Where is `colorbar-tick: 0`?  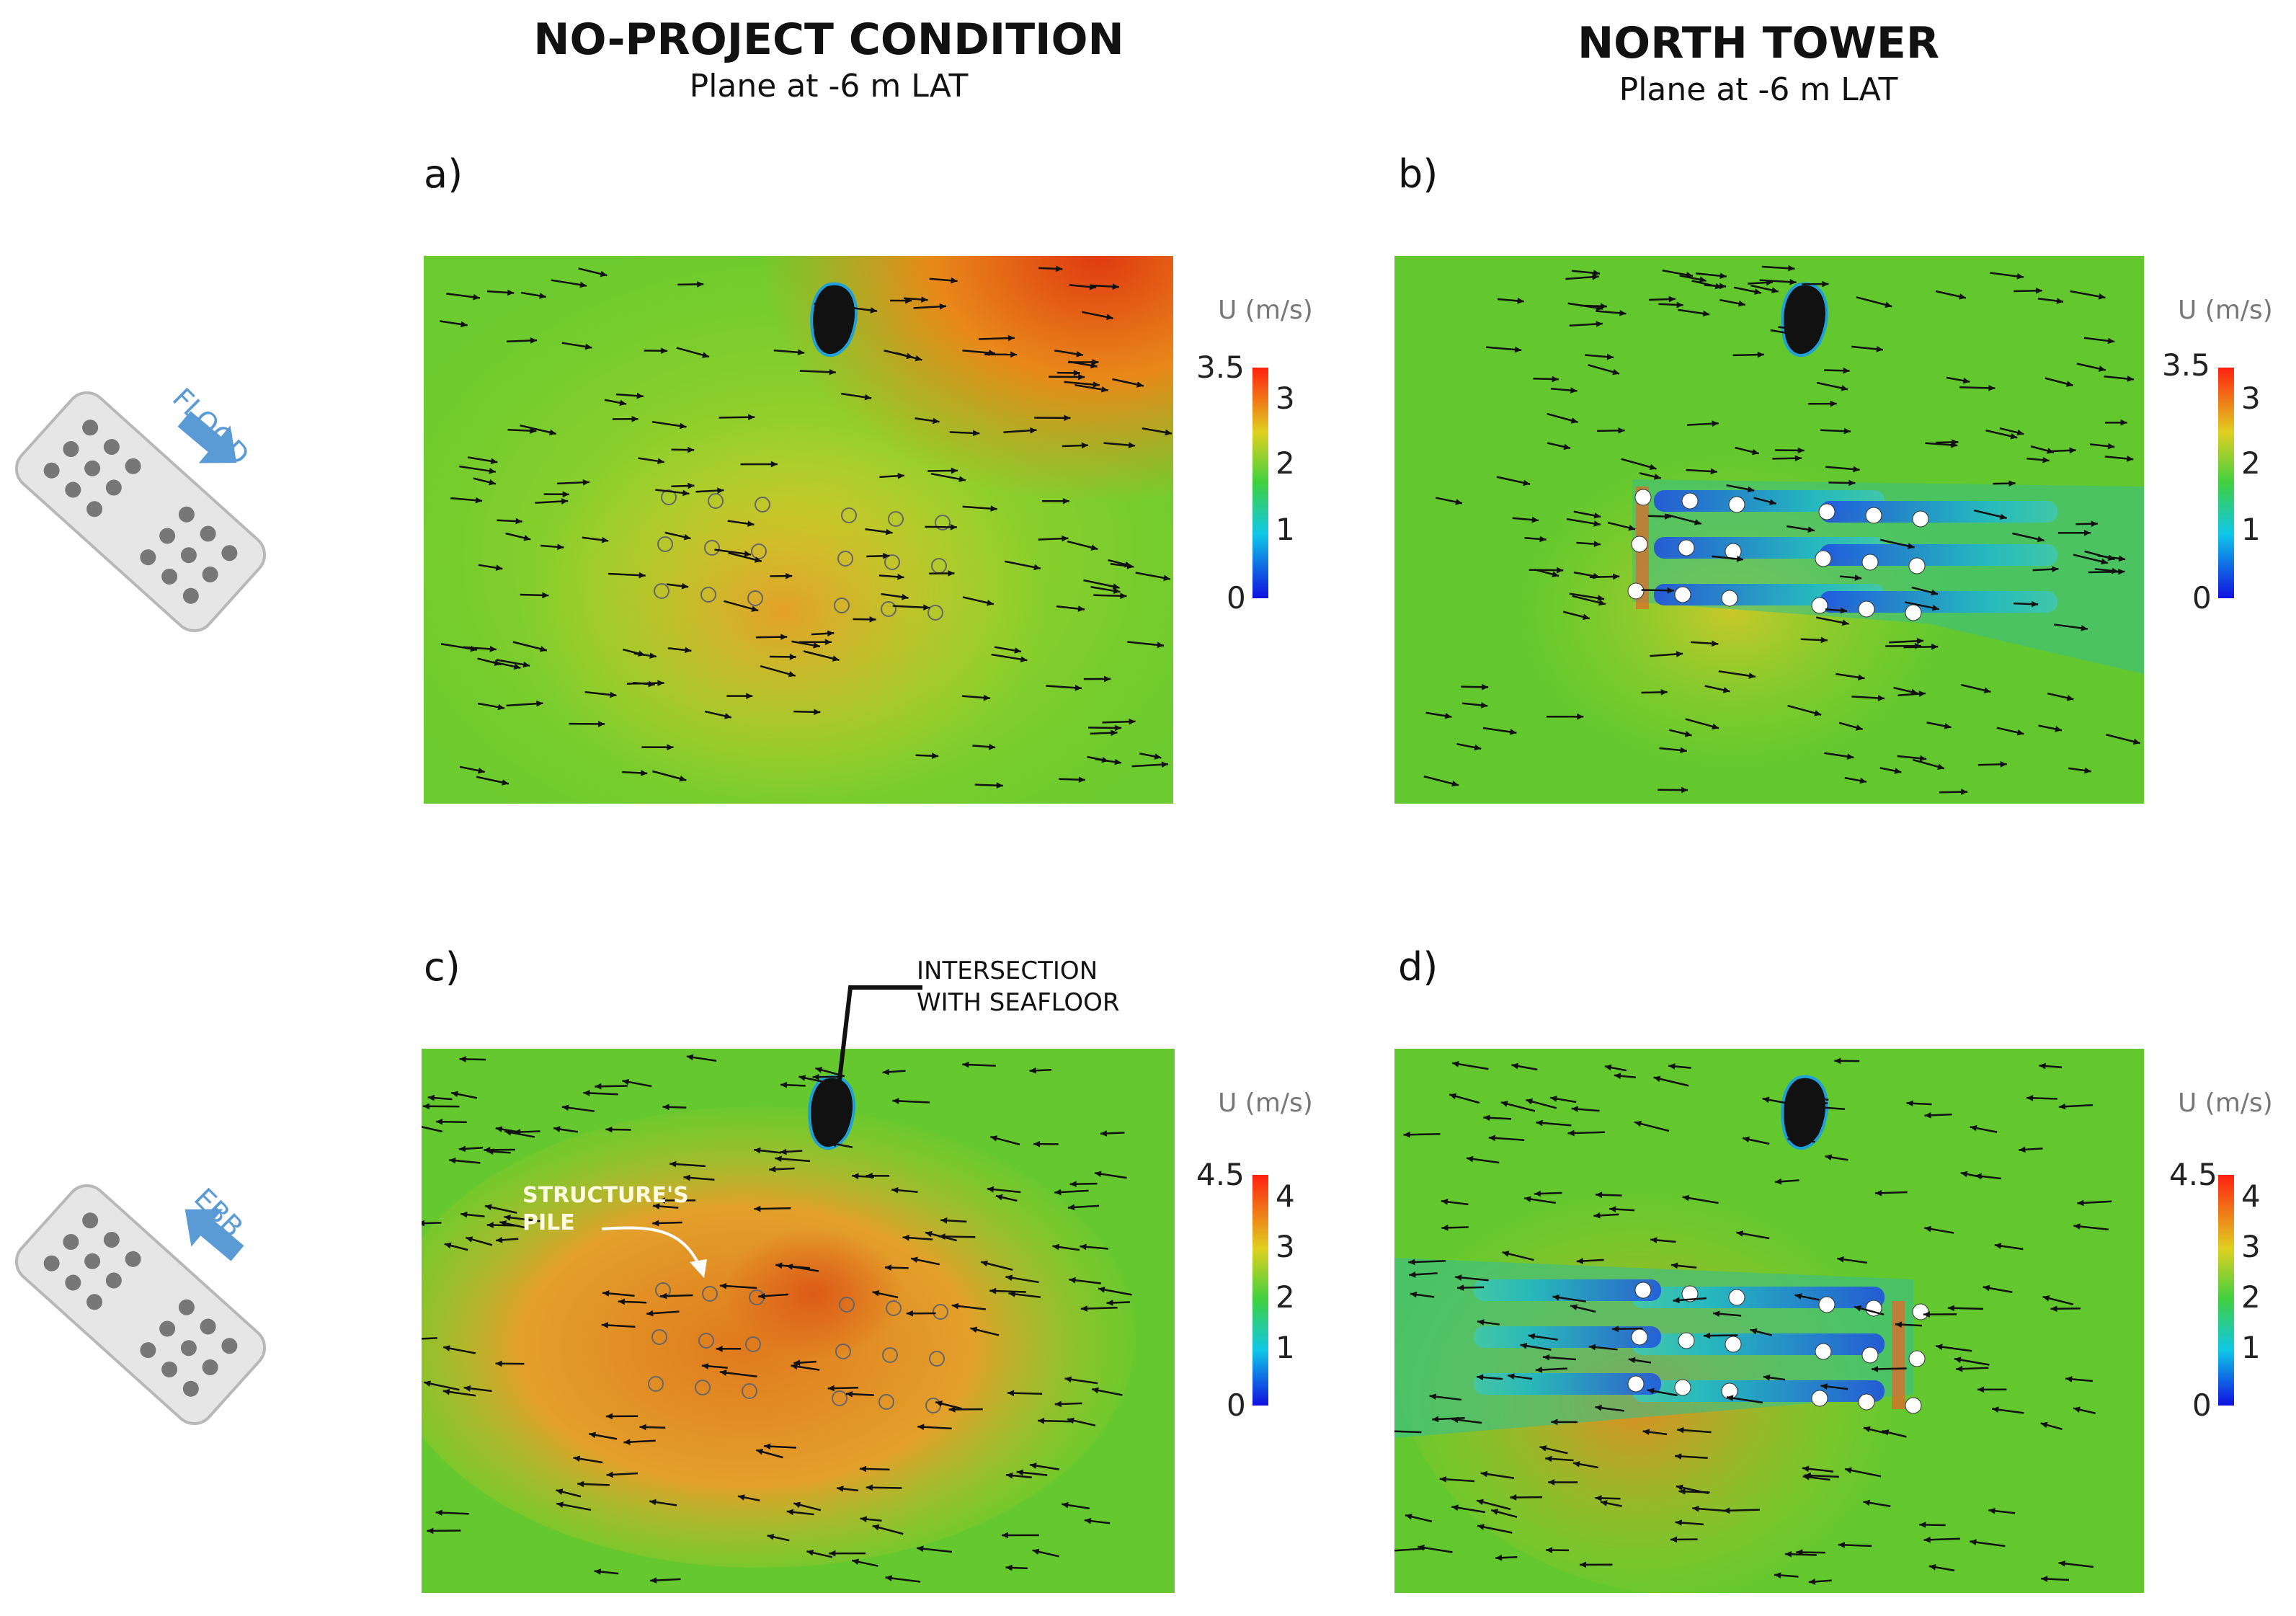 colorbar-tick: 0 is located at coordinates (1236, 598).